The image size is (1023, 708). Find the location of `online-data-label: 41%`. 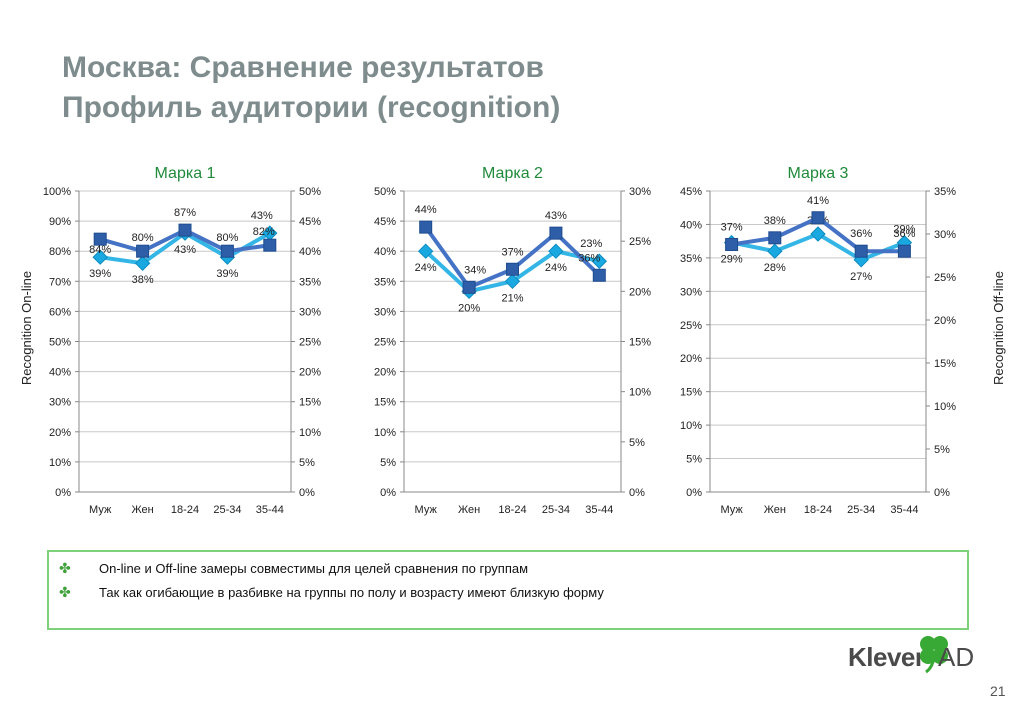

online-data-label: 41% is located at coordinates (818, 201).